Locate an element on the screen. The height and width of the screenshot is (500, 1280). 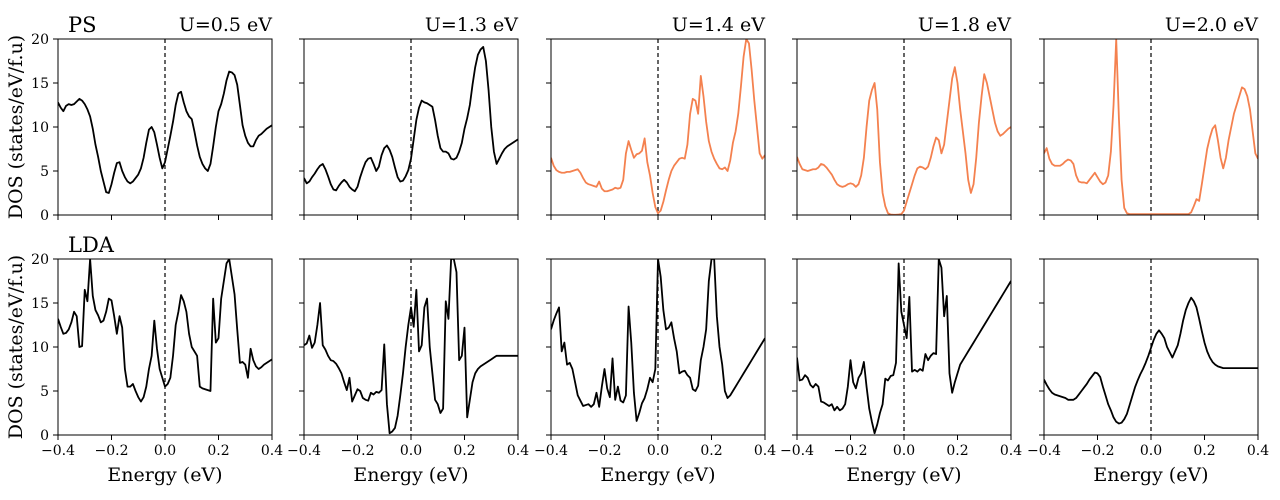
panel-ps-5: U=2.0 eV is located at coordinates (1149, 117).